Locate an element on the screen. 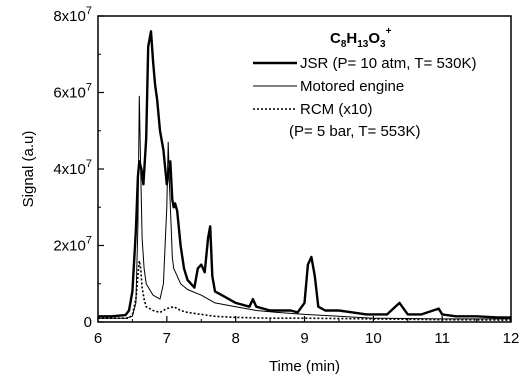 The width and height of the screenshot is (522, 376). legend-label-1: JSR (P= 10 atm, T= 530K) is located at coordinates (388, 63).